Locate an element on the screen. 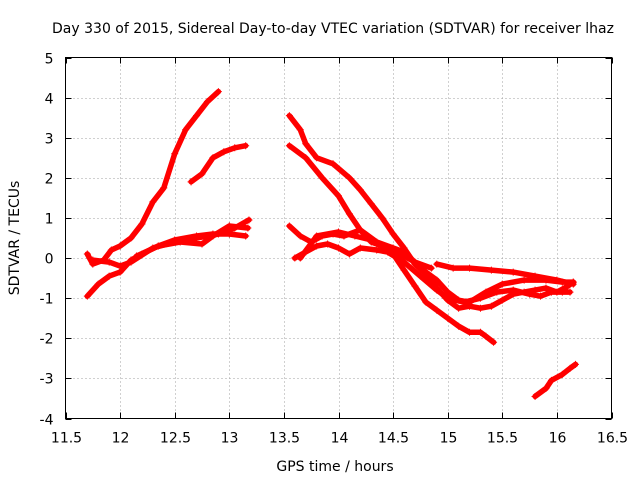 The height and width of the screenshot is (480, 640). x-axis-label: GPS time / hours is located at coordinates (334, 467).